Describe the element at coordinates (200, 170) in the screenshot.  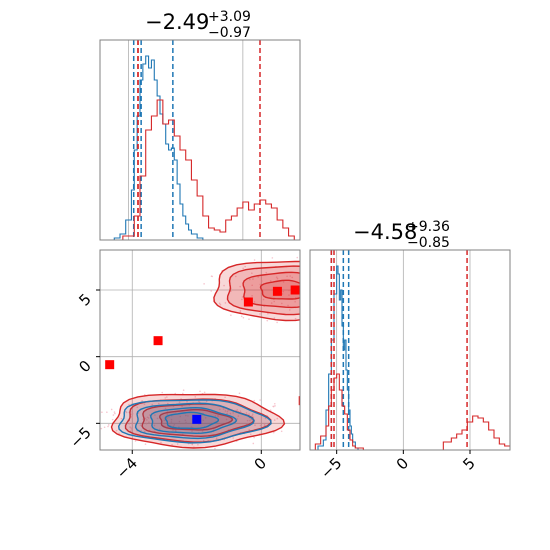
I see `histogram-step-red` at that location.